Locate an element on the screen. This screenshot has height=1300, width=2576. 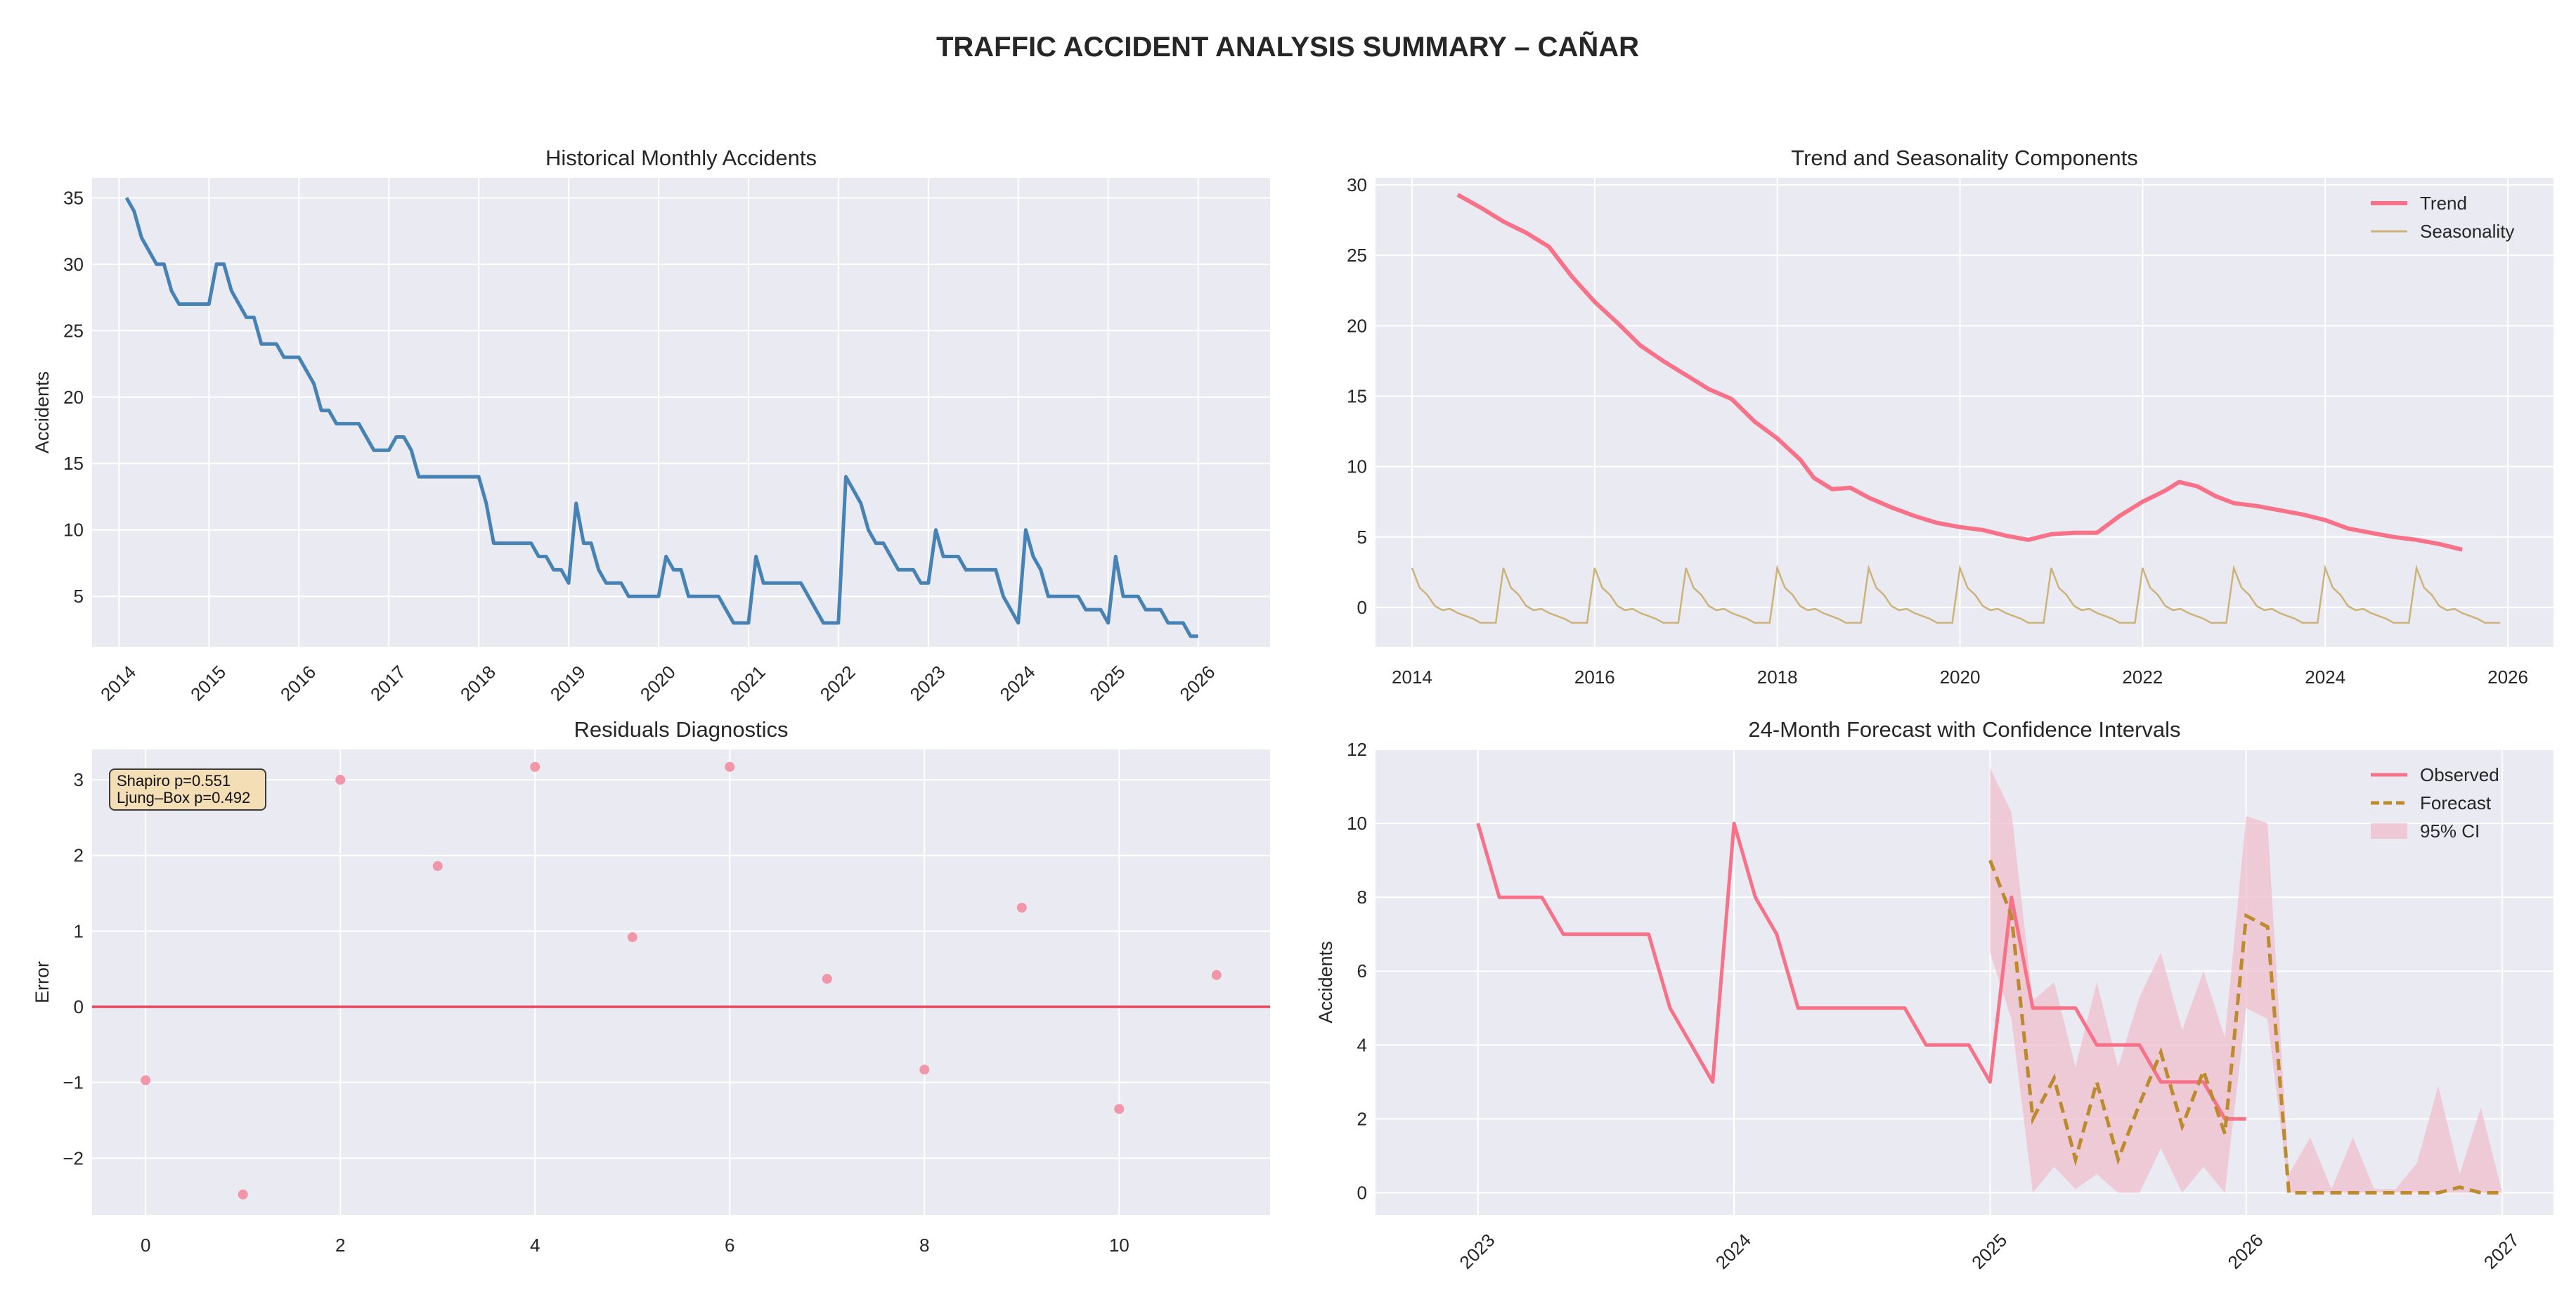
y-tick-label: 12 is located at coordinates (1357, 750).